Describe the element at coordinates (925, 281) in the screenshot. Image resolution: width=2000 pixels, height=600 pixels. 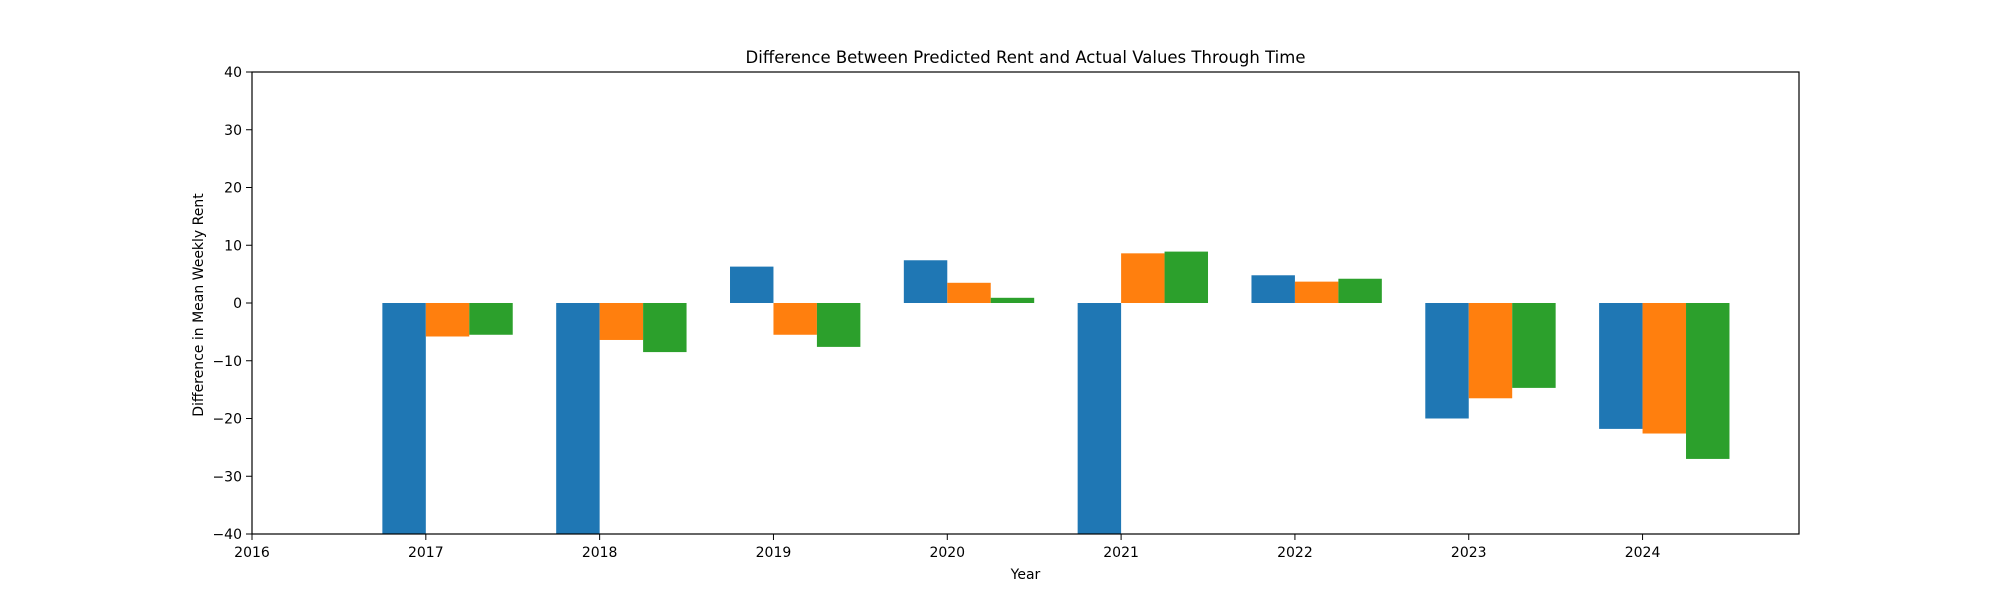
I see `bar-2020-s1` at that location.